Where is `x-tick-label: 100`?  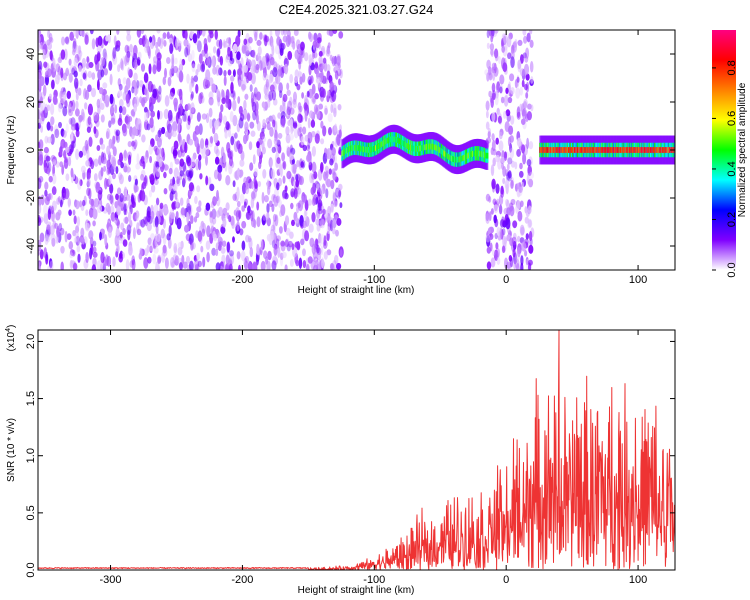
x-tick-label: 100 is located at coordinates (638, 280).